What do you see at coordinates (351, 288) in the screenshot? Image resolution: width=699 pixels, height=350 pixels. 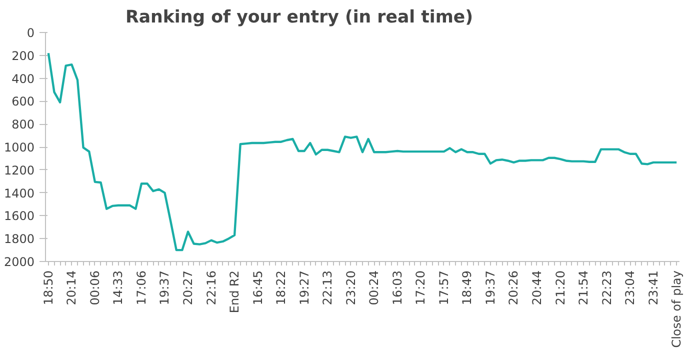 I see `x-tick-label: 23:20` at bounding box center [351, 288].